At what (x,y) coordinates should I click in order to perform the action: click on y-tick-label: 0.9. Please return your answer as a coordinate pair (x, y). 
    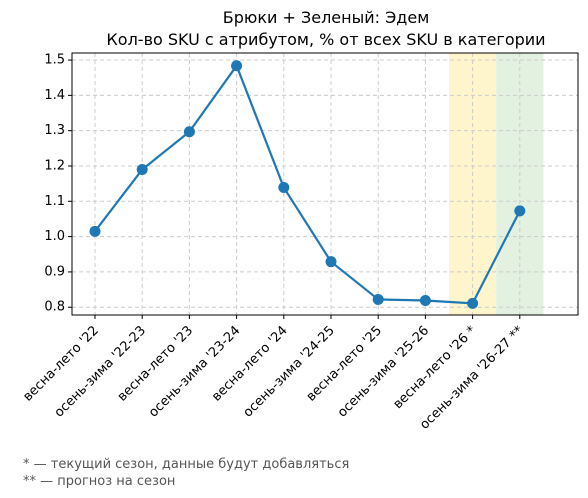
    Looking at the image, I should click on (54, 271).